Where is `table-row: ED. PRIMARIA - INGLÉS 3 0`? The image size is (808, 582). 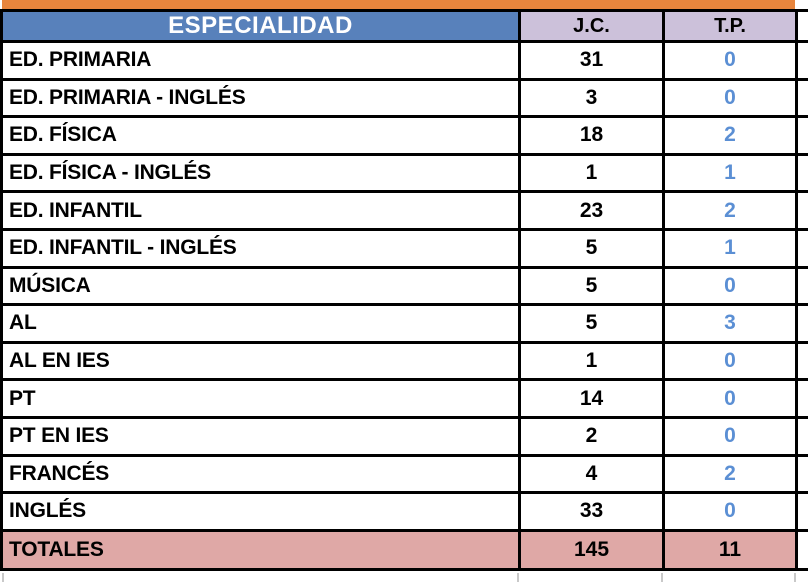
table-row: ED. PRIMARIA - INGLÉS 3 0 is located at coordinates (404, 98).